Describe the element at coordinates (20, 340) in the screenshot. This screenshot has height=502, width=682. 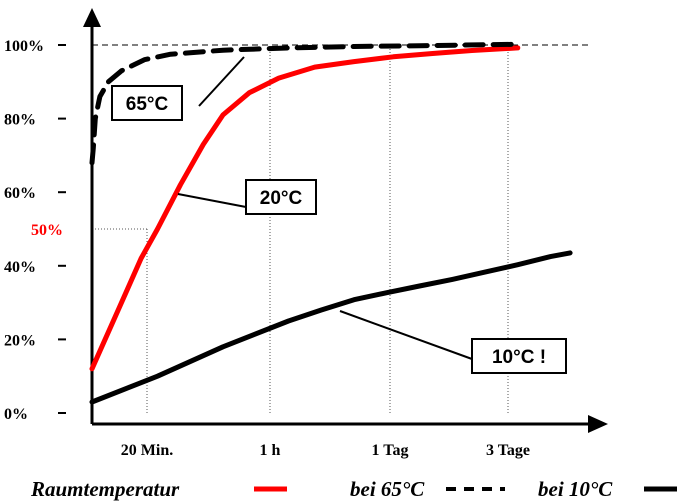
I see `y-tick-label-20: 20%` at that location.